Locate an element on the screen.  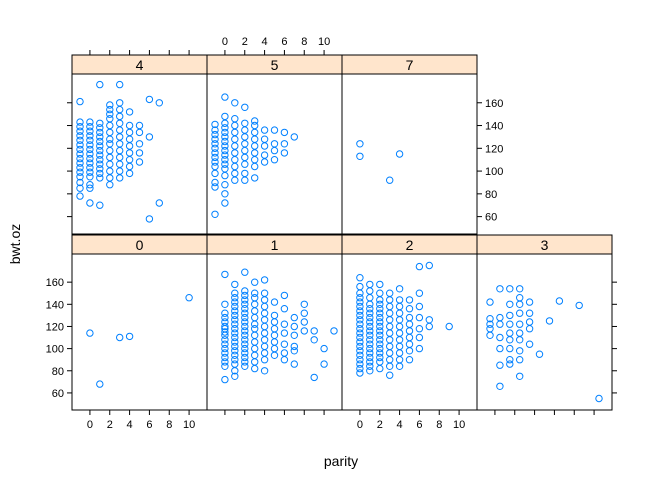
strip-label-4: 4 is located at coordinates (140, 65).